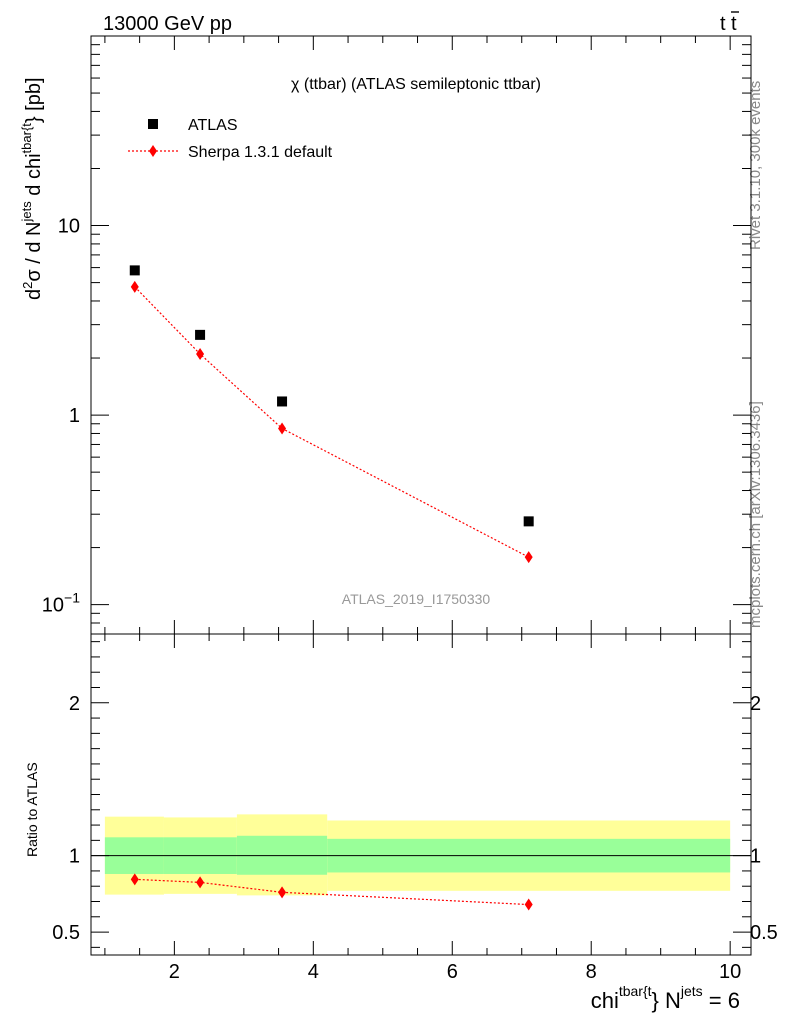  Describe the element at coordinates (167, 24) in the screenshot. I see `header-energy-label: 13000 GeV pp` at that location.